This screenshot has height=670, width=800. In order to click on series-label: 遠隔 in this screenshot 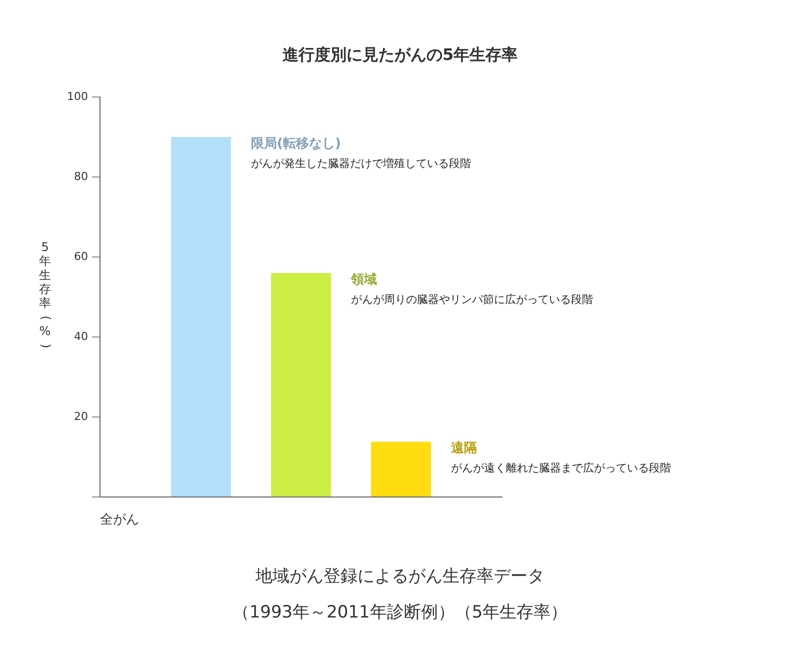, I will do `click(463, 448)`.